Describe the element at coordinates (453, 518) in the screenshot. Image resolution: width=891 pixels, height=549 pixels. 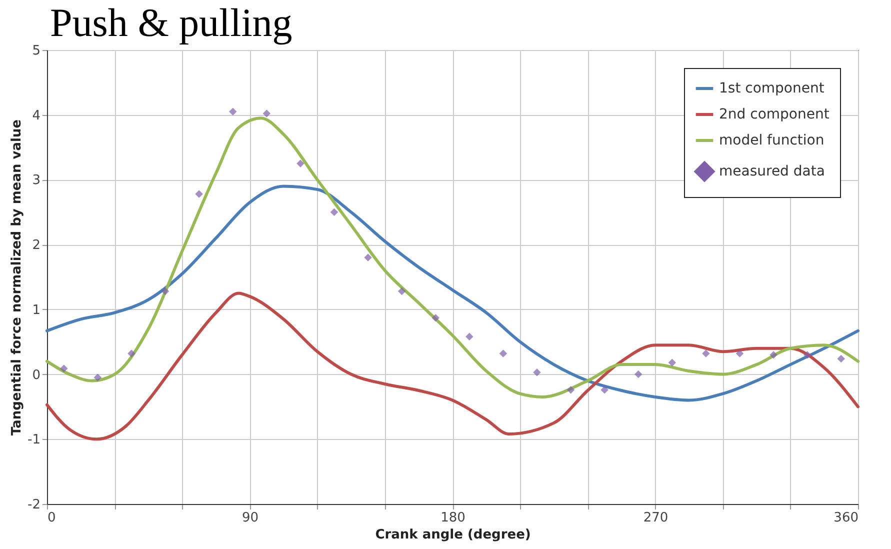
I see `x-tick-label: 180` at that location.